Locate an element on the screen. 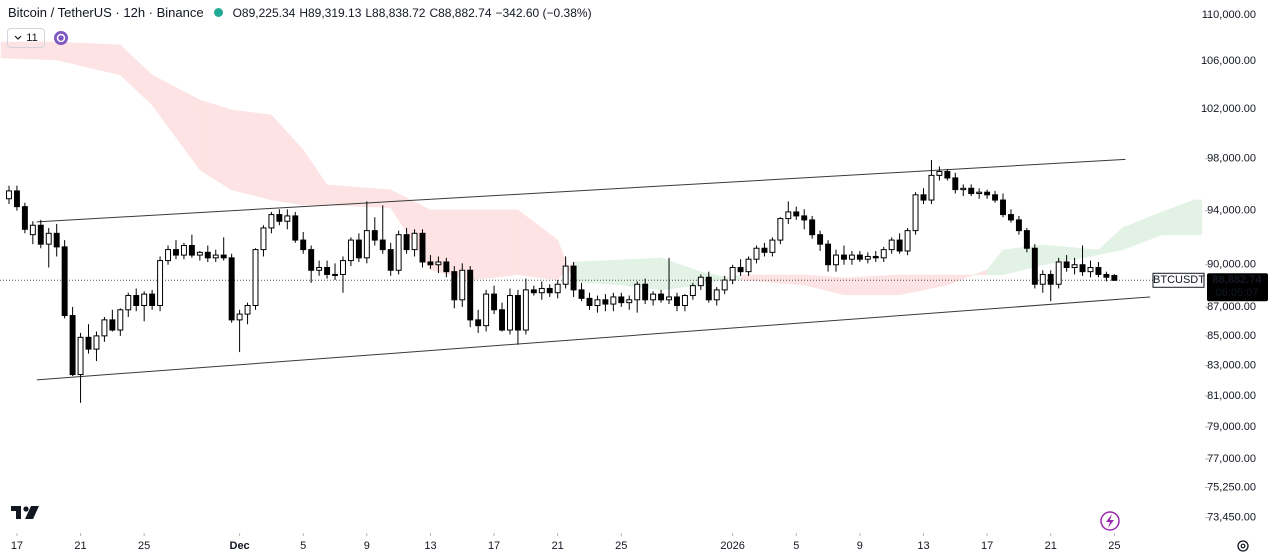  indicators-bar: 11 is located at coordinates (38, 38).